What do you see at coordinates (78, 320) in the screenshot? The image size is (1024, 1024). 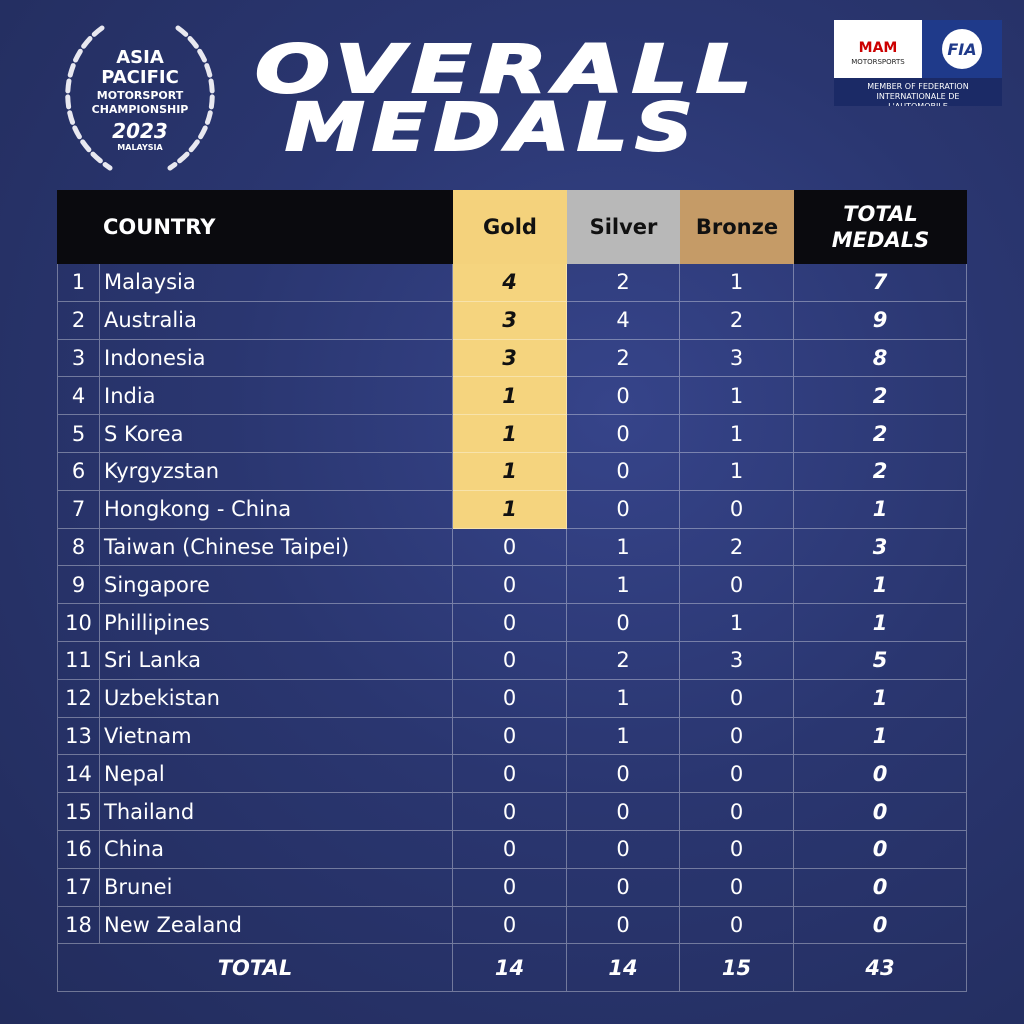 I see `rank: 2` at bounding box center [78, 320].